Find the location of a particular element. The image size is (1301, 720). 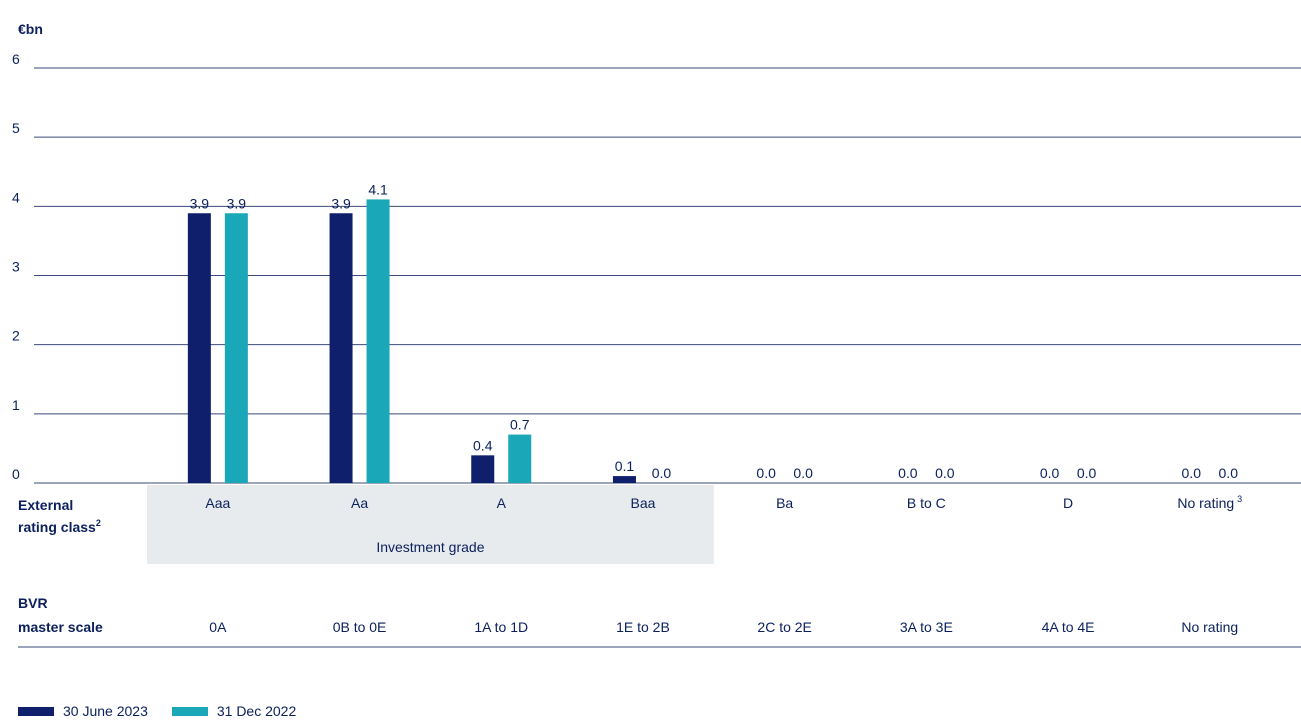

legend-swatch-dark is located at coordinates (36, 711).